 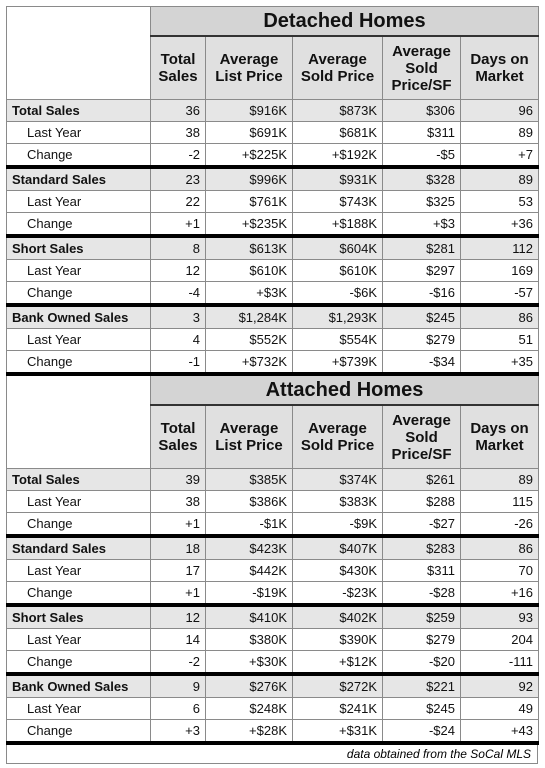 I want to click on column-header: Total Sales, so click(x=178, y=67).